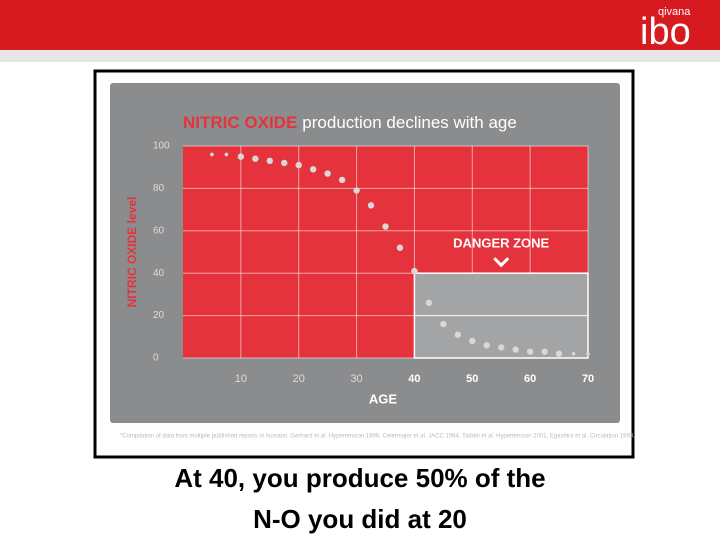  I want to click on x-tick-label: 30, so click(356, 379).